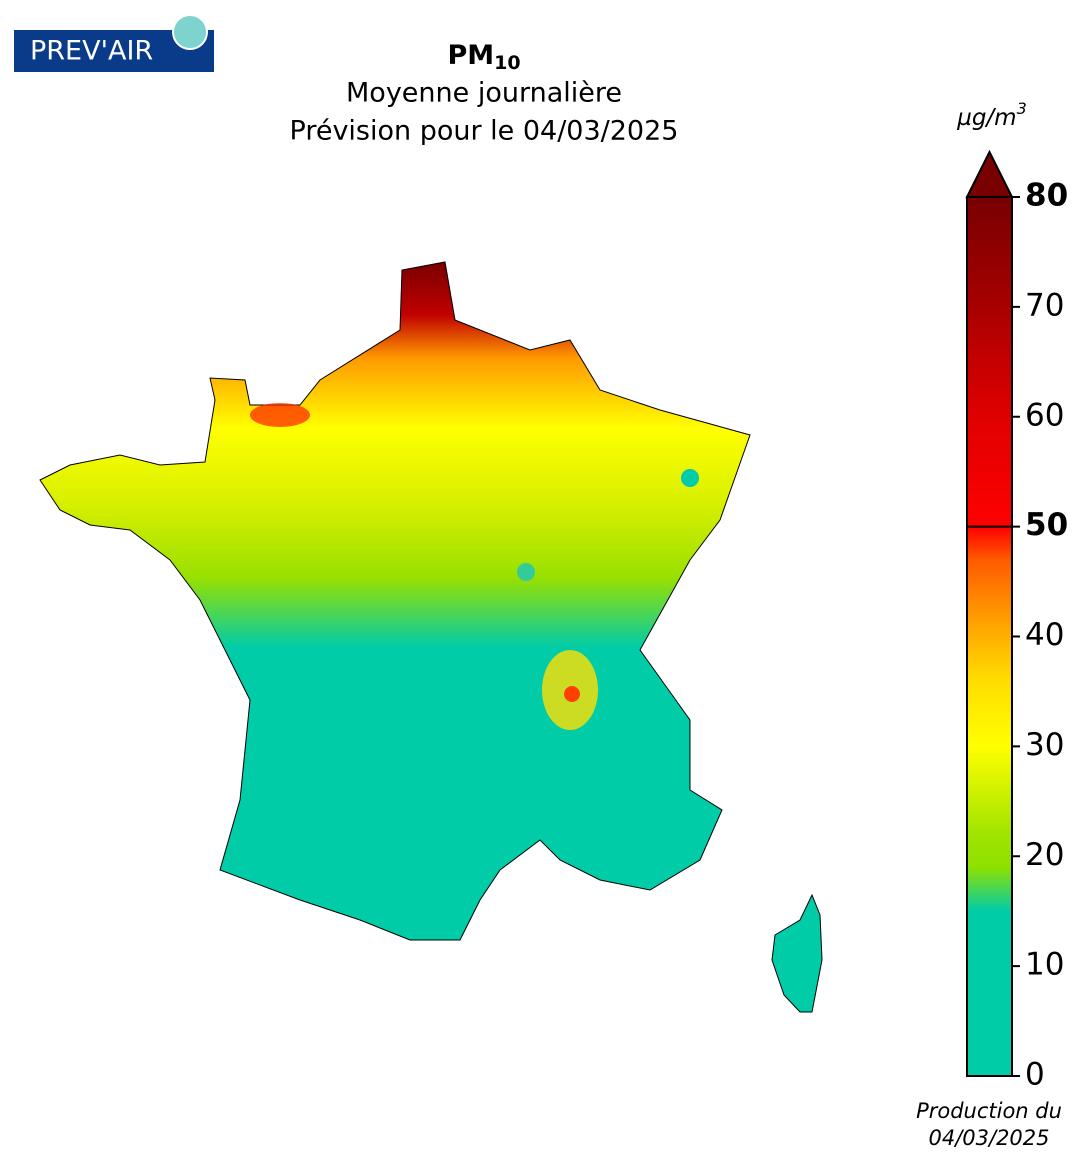 Image resolution: width=1080 pixels, height=1152 pixels. I want to click on tick-label: 60, so click(1044, 415).